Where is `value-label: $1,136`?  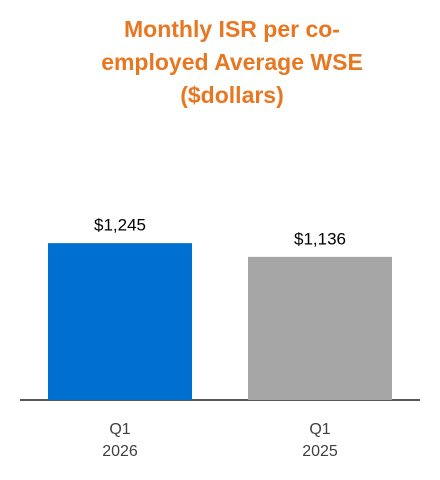
value-label: $1,136 is located at coordinates (320, 238).